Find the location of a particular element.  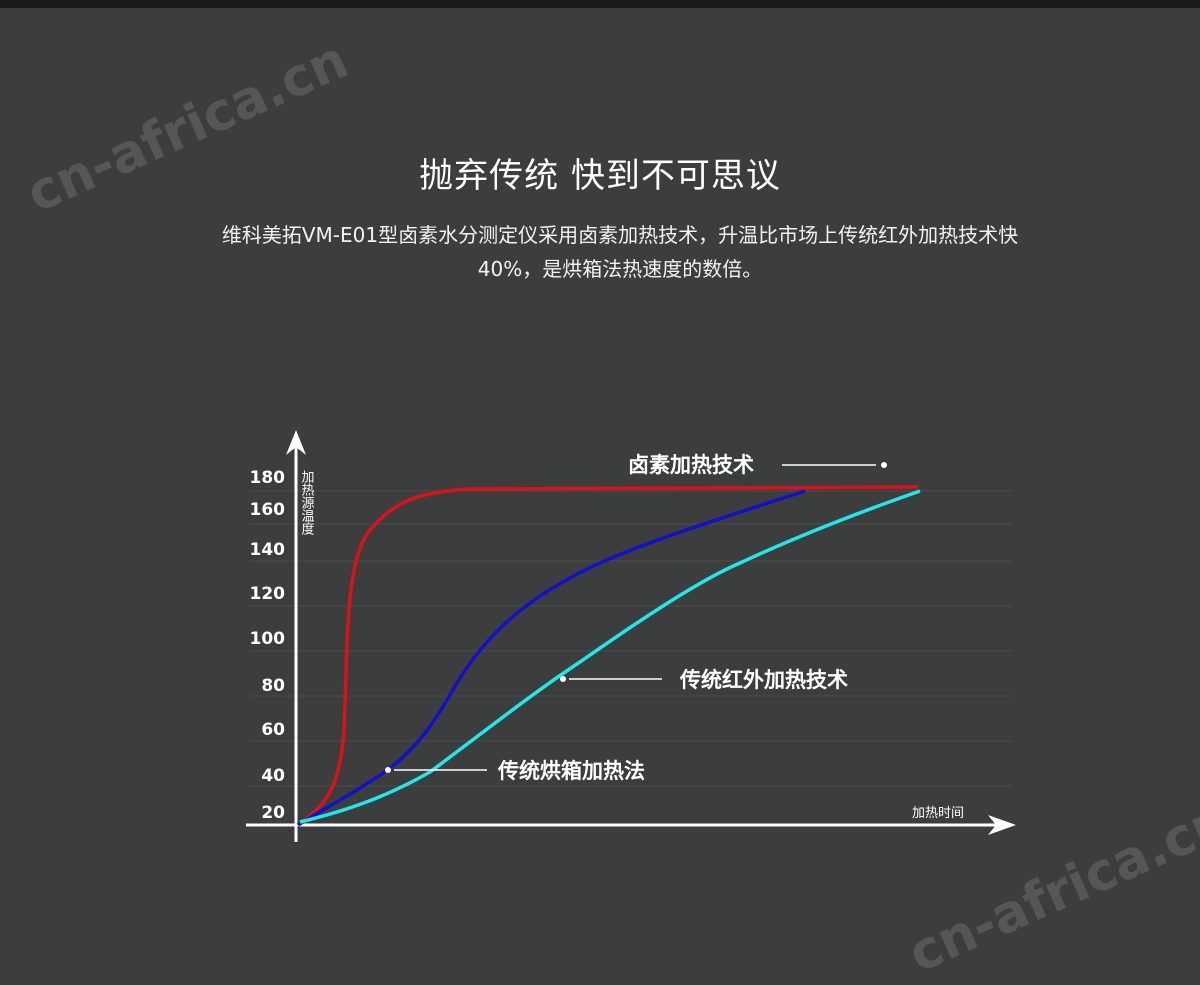

y-tick-label: 120 is located at coordinates (268, 594).